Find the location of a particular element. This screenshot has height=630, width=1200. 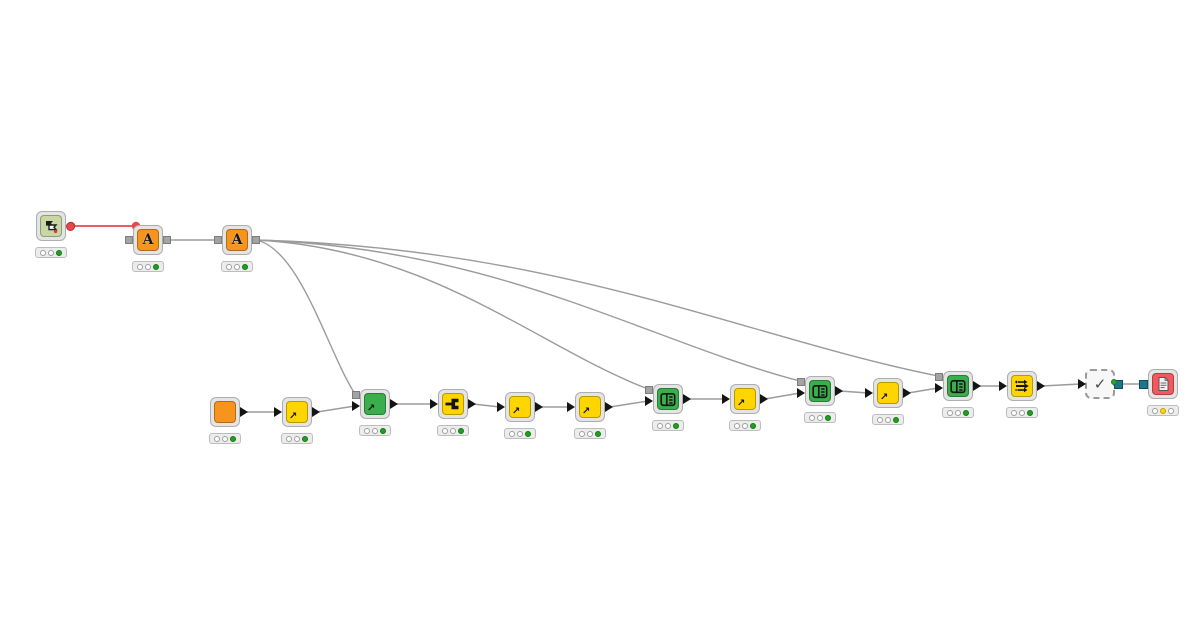

arrow-node-2-body: ↗ is located at coordinates (520, 407).